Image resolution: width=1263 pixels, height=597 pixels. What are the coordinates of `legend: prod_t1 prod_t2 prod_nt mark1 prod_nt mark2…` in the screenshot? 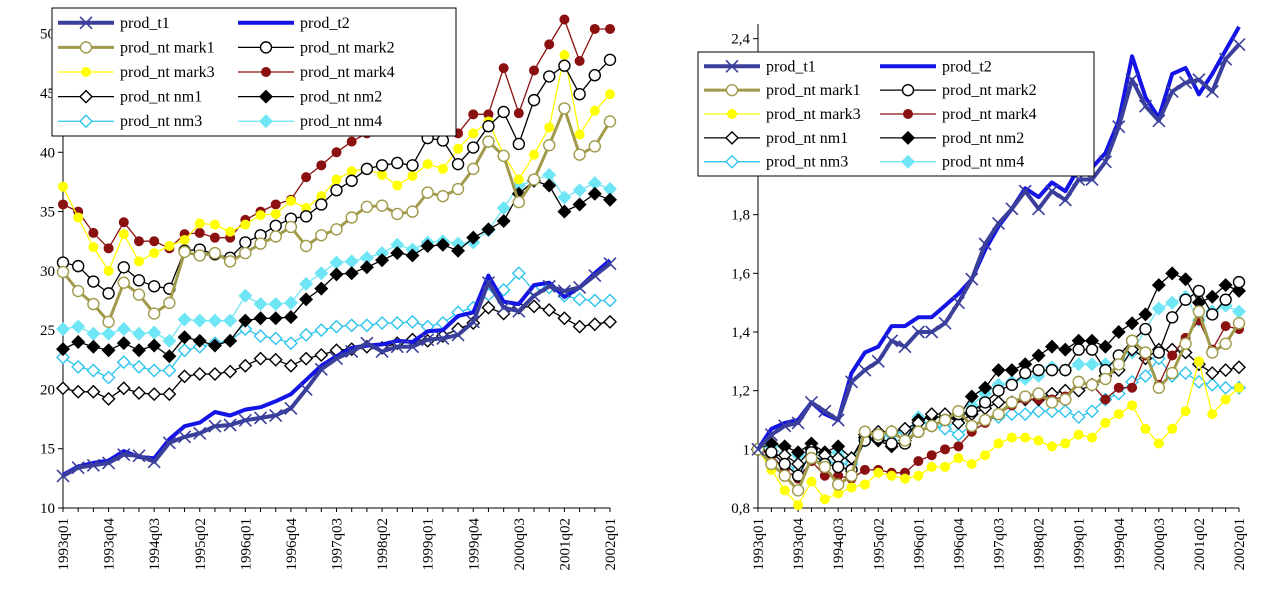 It's located at (896, 114).